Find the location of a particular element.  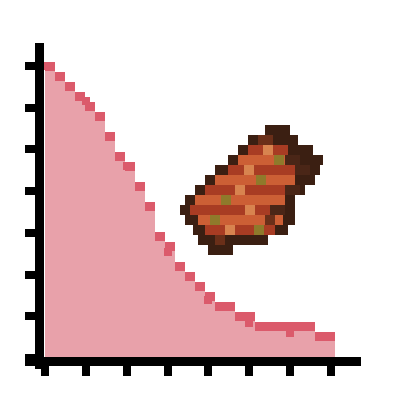

y-axis-line is located at coordinates (39, 206).